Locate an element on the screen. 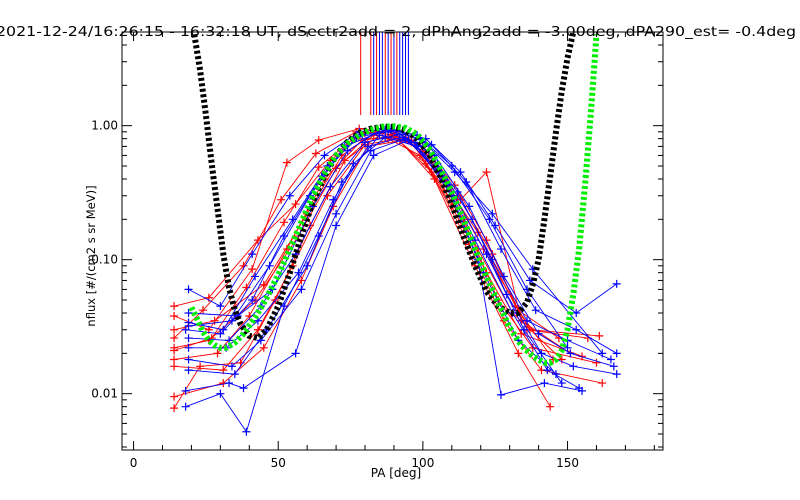 The image size is (800, 500). x-tick-label: 150 is located at coordinates (567, 463).